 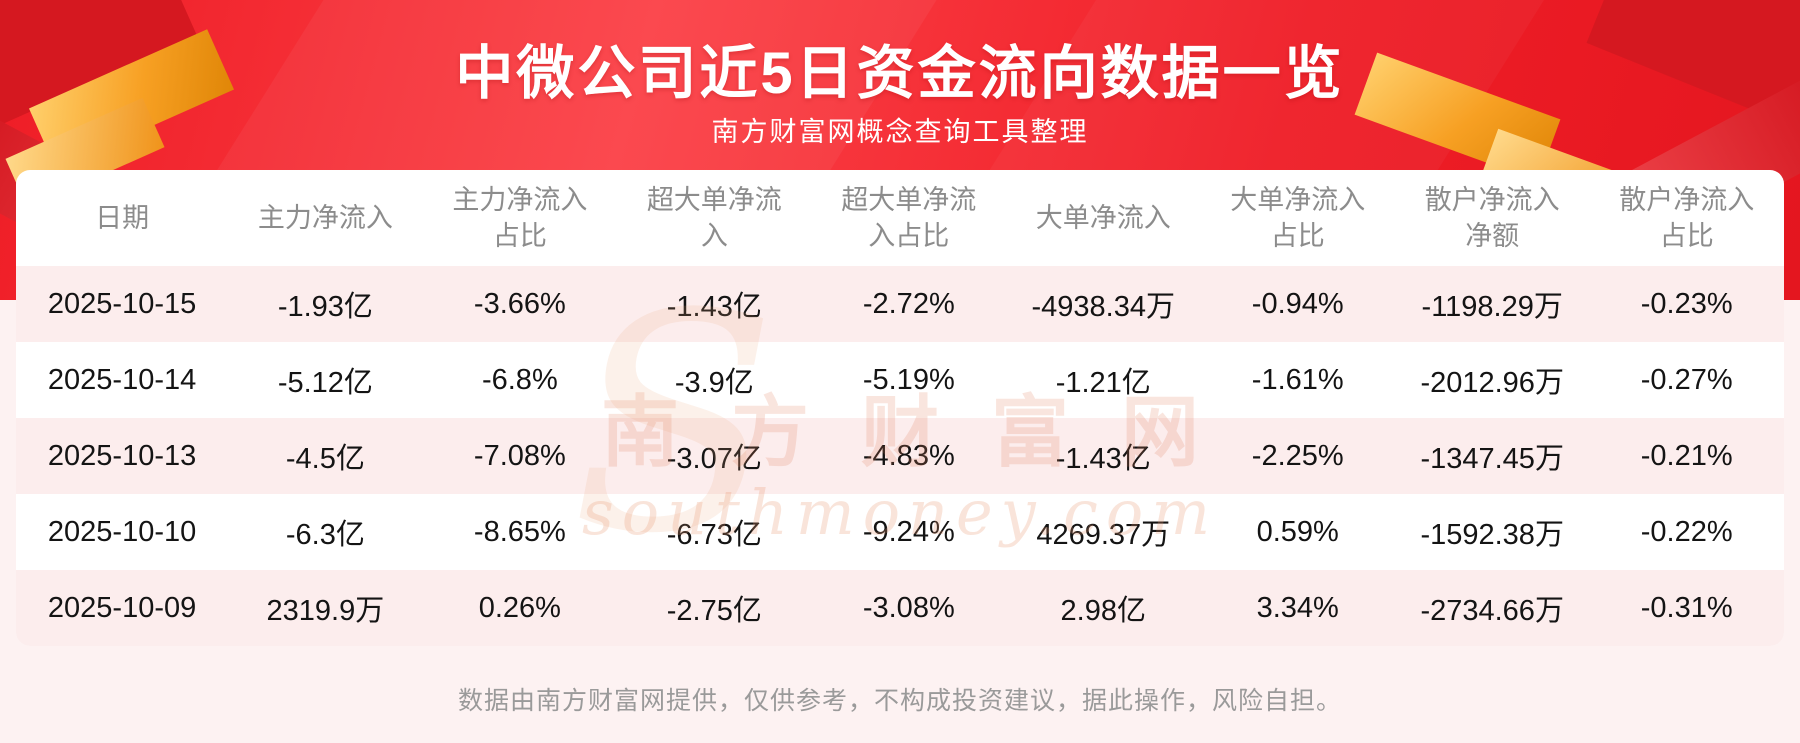 I want to click on value-cell: -0.31%, so click(x=1686, y=607).